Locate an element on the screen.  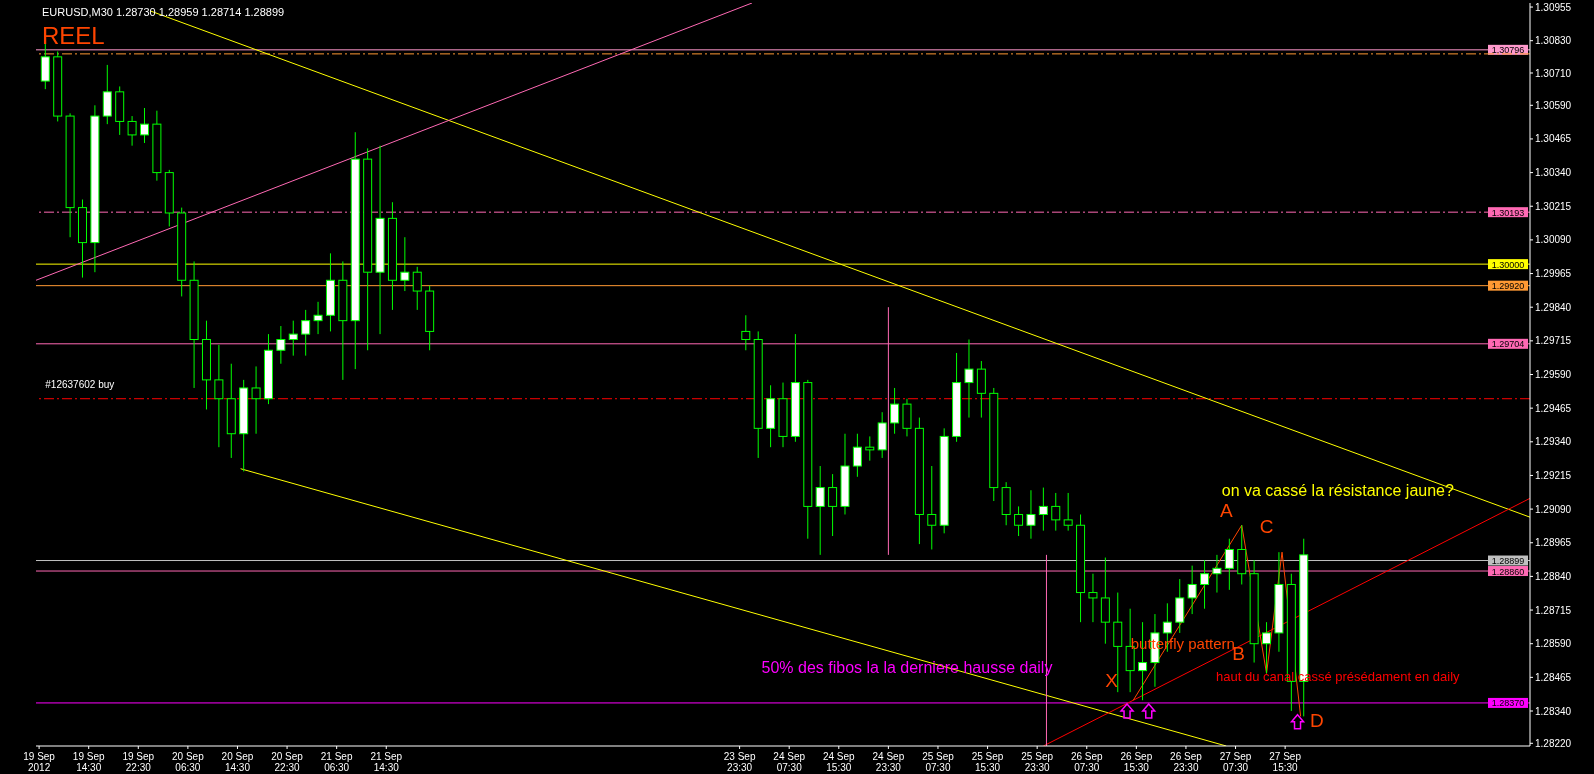
y-tick-label: 1.29965 is located at coordinates (1553, 274).